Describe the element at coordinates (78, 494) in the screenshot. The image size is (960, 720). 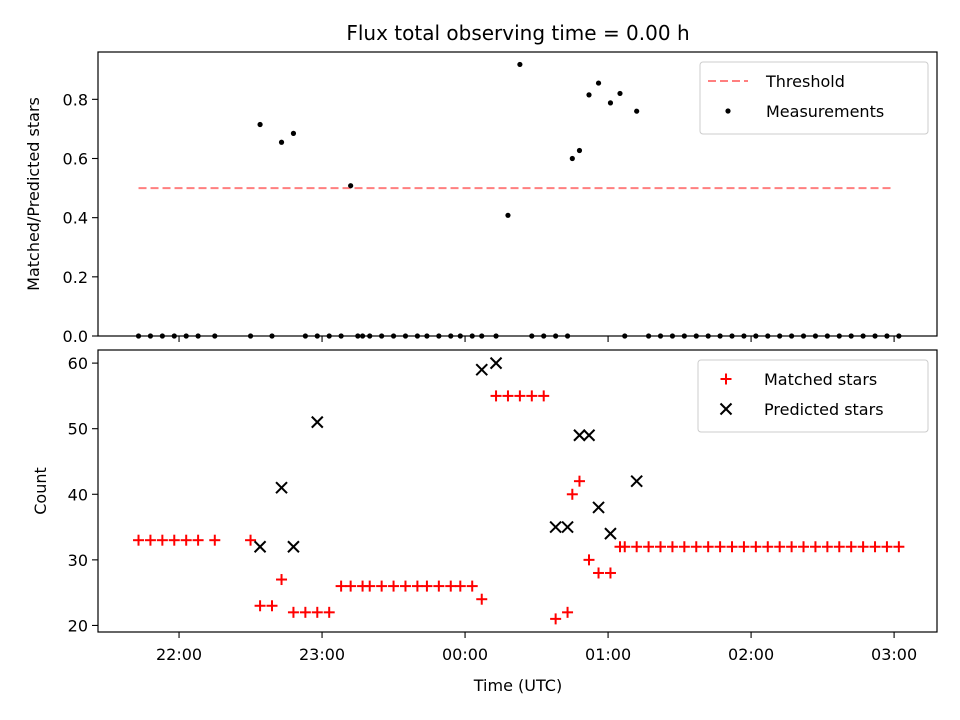
I see `y-tick-label: 40` at that location.